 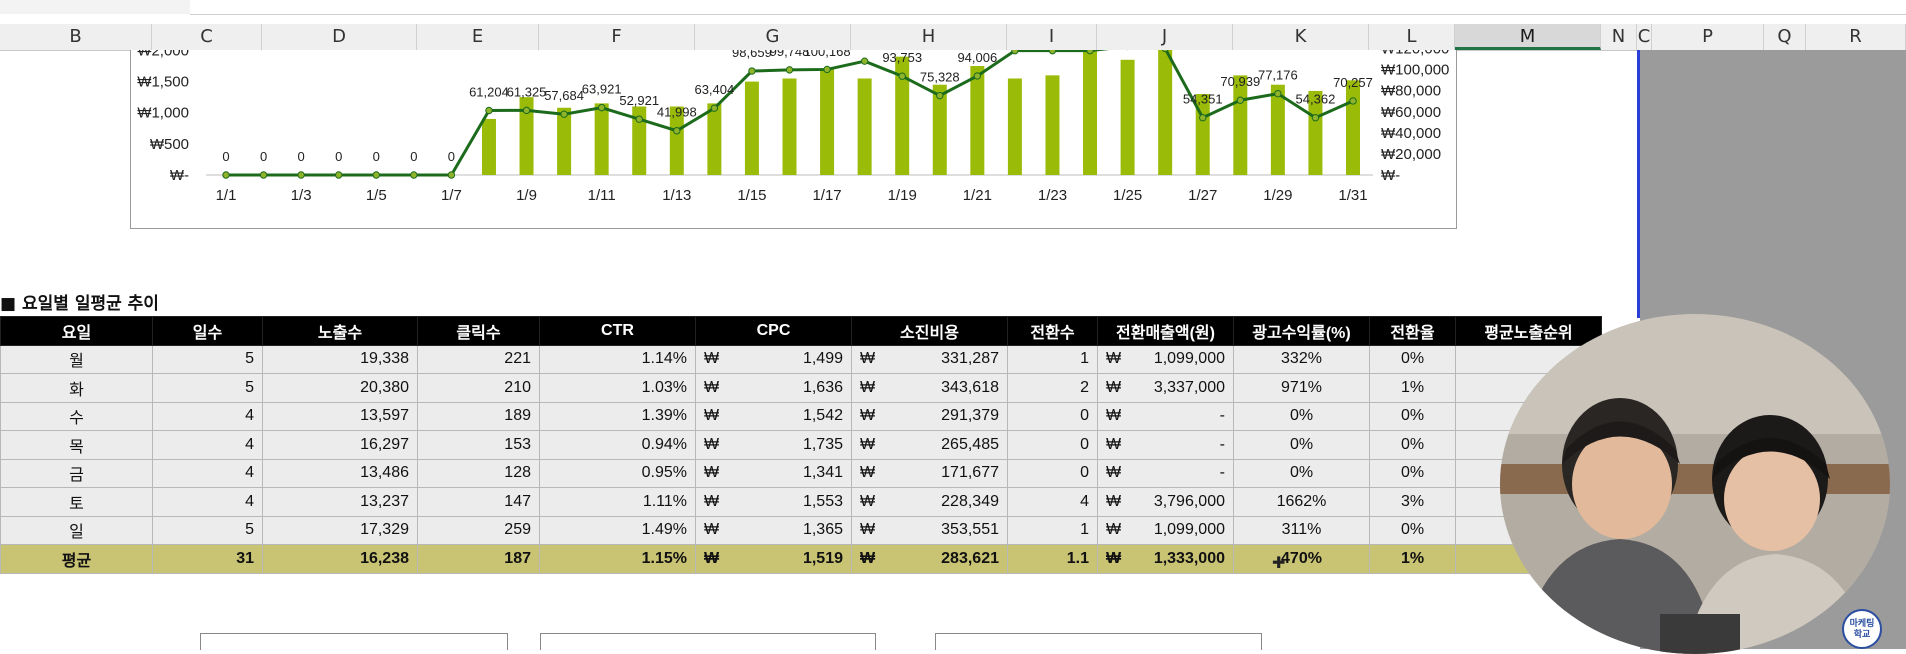 I want to click on cell-day: 금, so click(x=76, y=473).